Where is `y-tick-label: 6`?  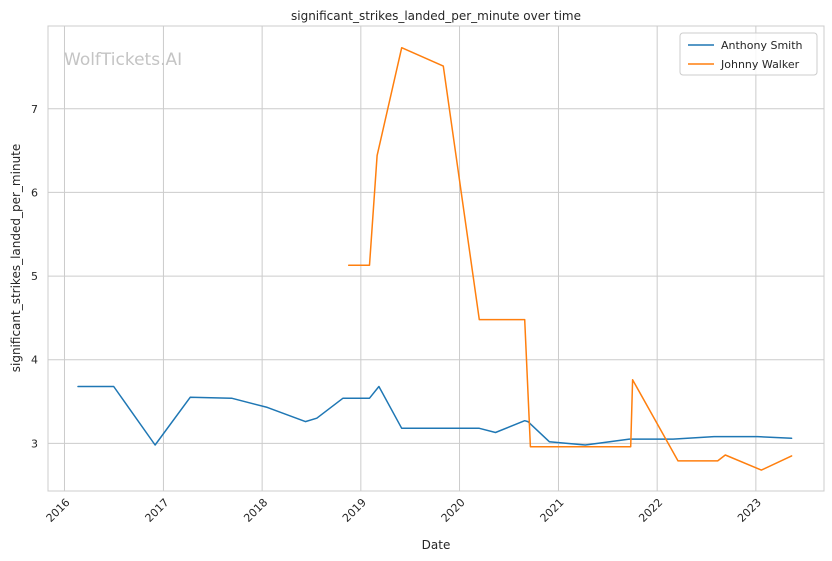
y-tick-label: 6 is located at coordinates (34, 192).